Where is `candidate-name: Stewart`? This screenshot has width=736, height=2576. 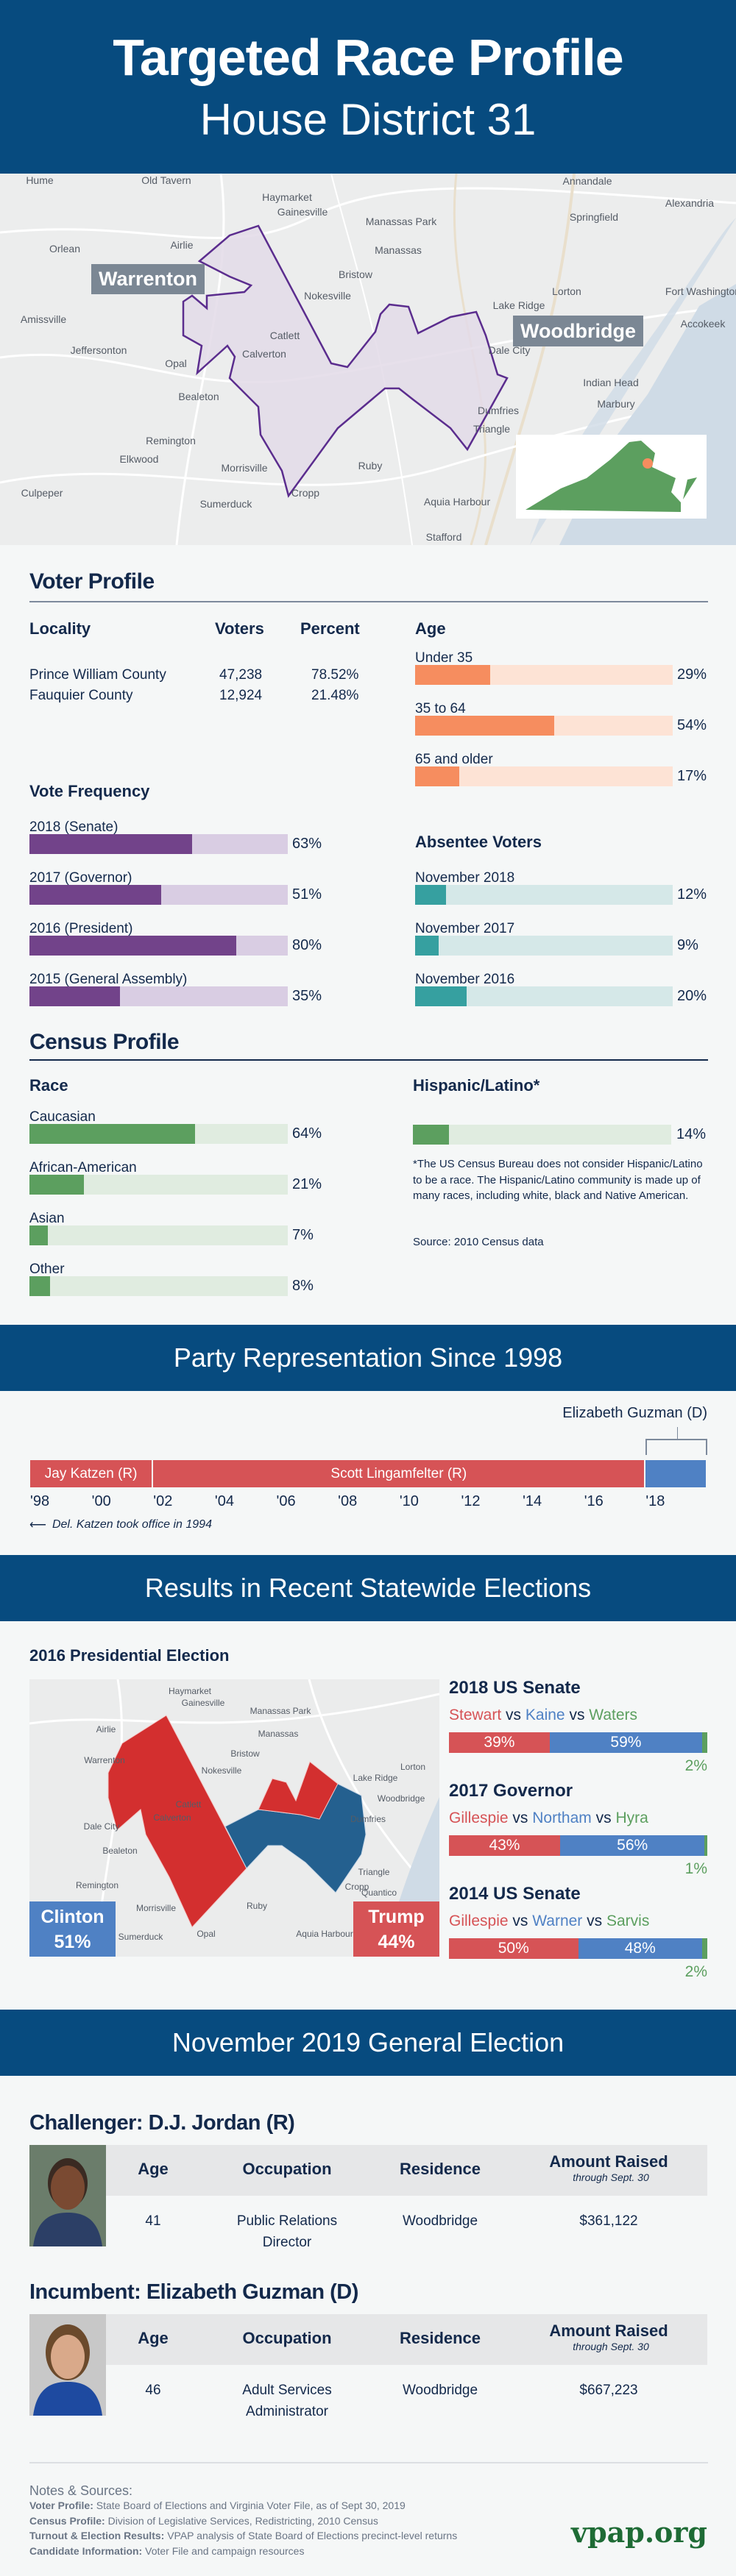 candidate-name: Stewart is located at coordinates (475, 1715).